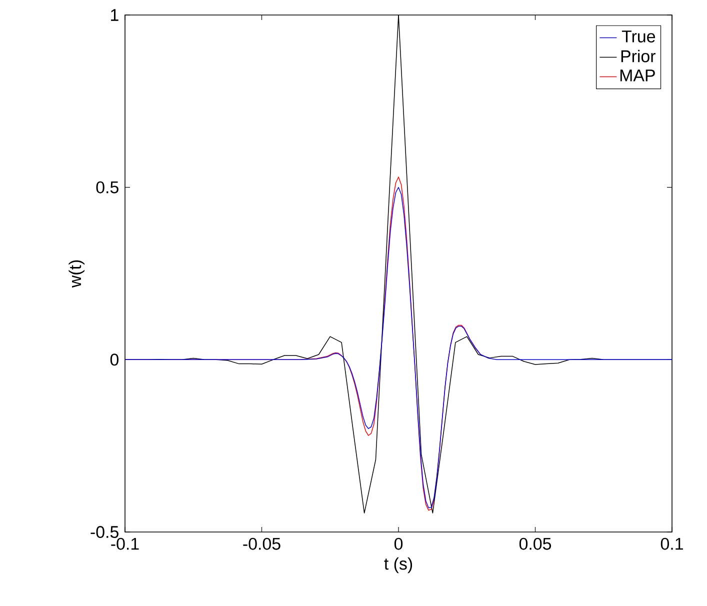  Describe the element at coordinates (114, 15) in the screenshot. I see `y-tick-label: 1` at that location.